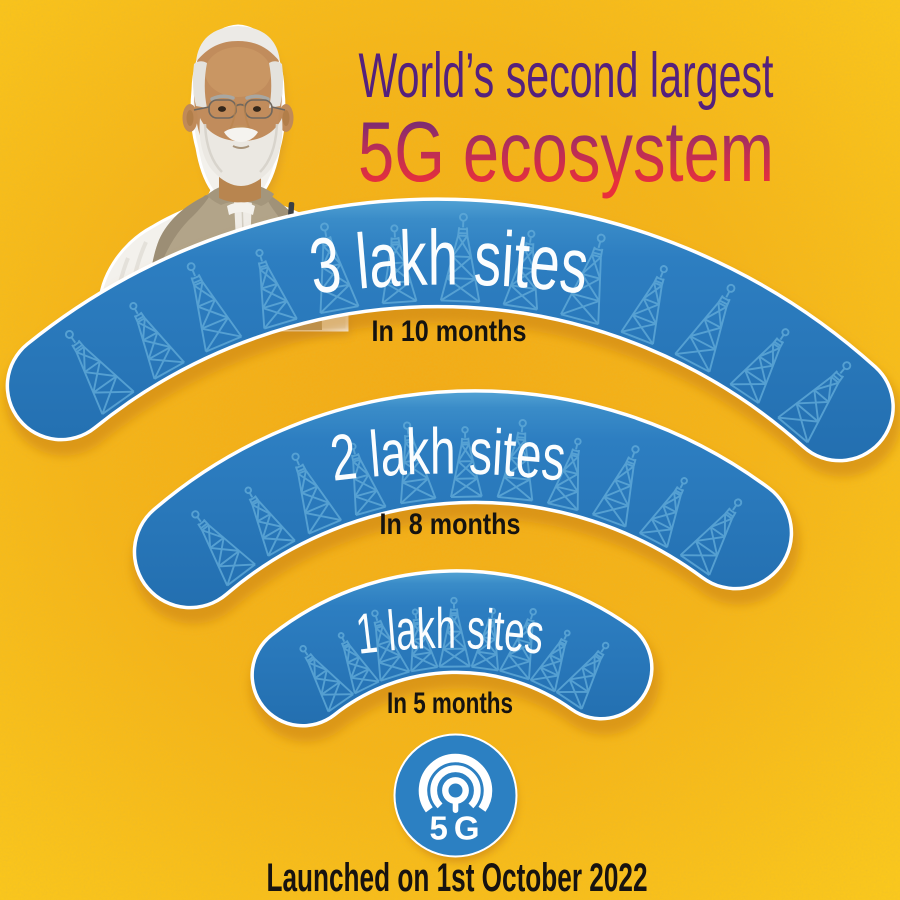 The height and width of the screenshot is (900, 900). I want to click on svg-text: World’s second largest, so click(566, 76).